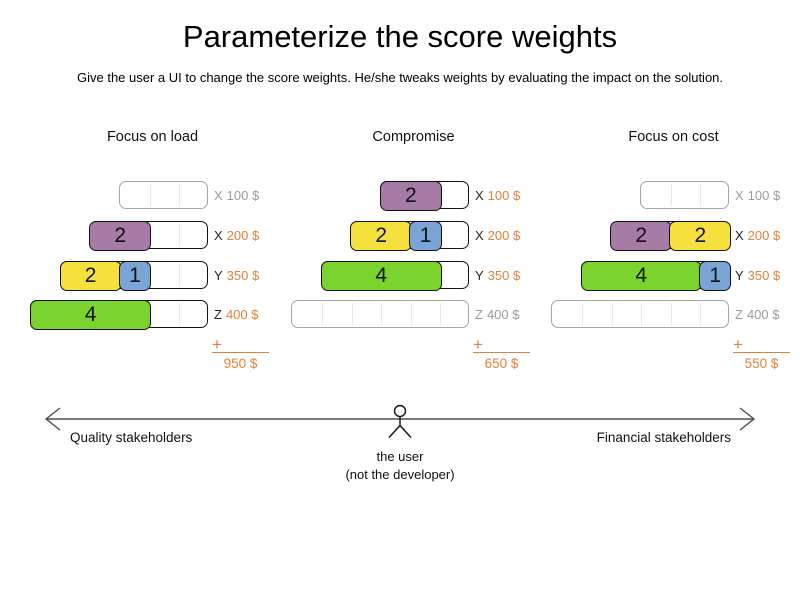 This screenshot has width=800, height=600. Describe the element at coordinates (131, 437) in the screenshot. I see `quality-stakeholders-label: Quality stakeholders` at that location.